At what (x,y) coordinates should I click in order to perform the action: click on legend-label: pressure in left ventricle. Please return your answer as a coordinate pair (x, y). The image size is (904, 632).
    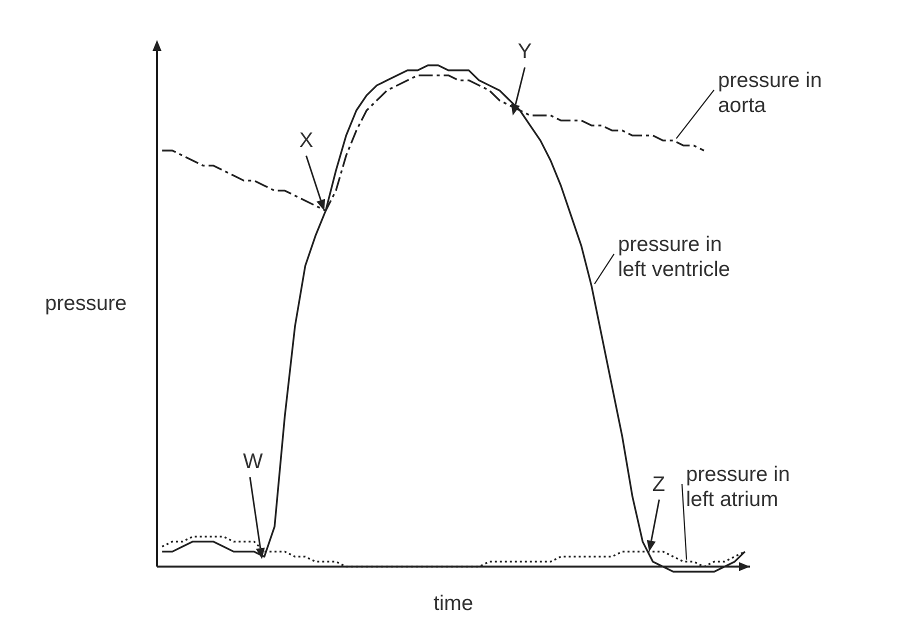
    Looking at the image, I should click on (674, 257).